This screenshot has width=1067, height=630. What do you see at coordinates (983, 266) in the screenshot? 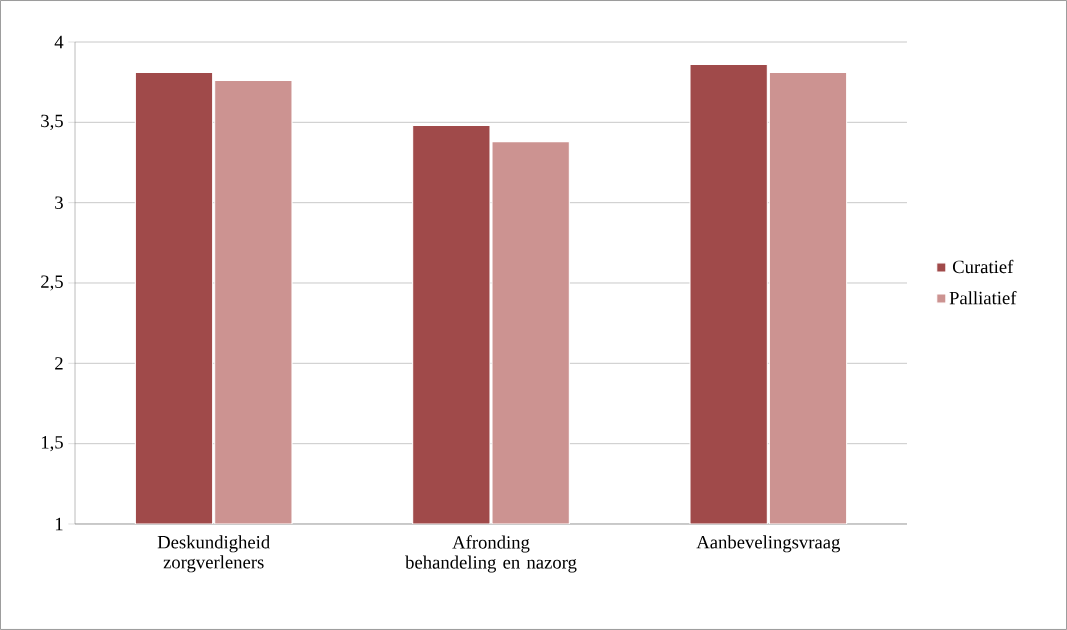
I see `legend-label: Curatief` at bounding box center [983, 266].